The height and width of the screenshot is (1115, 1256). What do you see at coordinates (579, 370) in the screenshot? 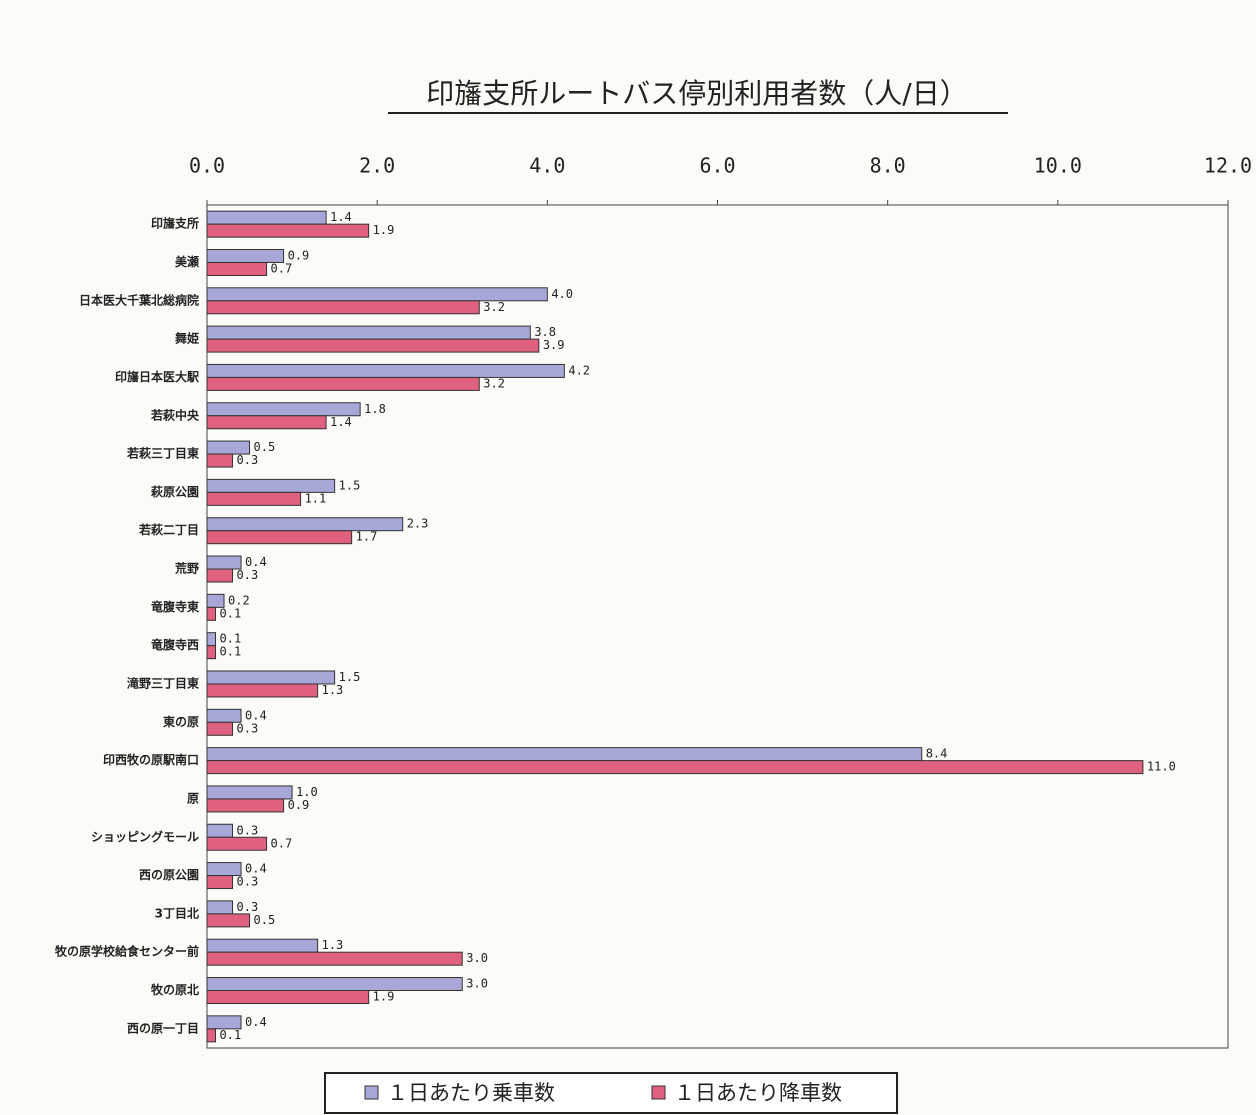
I see `data-label: 4.2` at bounding box center [579, 370].